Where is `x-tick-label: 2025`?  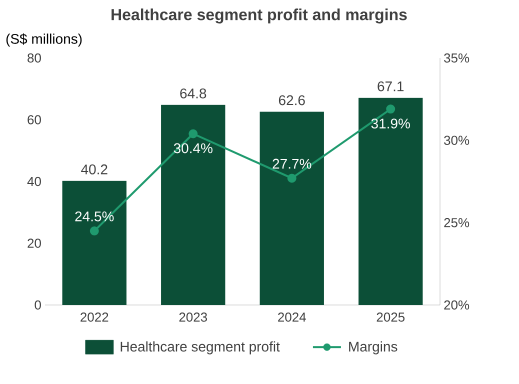 x-tick-label: 2025 is located at coordinates (390, 317).